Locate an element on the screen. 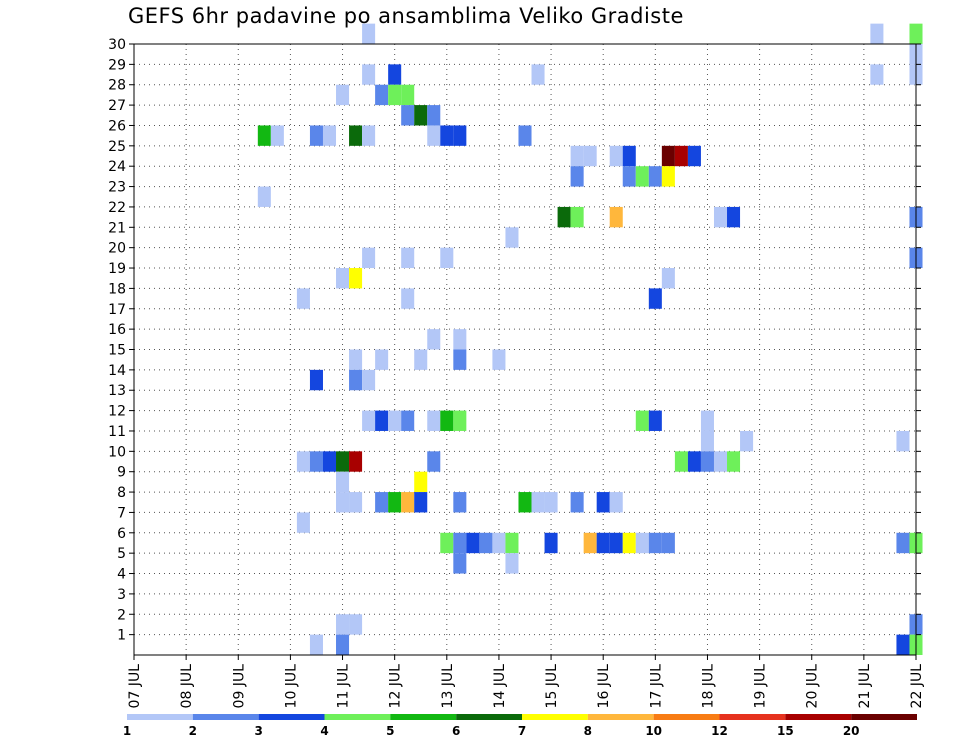 This screenshot has width=960, height=742. legend-label: 15 is located at coordinates (785, 731).